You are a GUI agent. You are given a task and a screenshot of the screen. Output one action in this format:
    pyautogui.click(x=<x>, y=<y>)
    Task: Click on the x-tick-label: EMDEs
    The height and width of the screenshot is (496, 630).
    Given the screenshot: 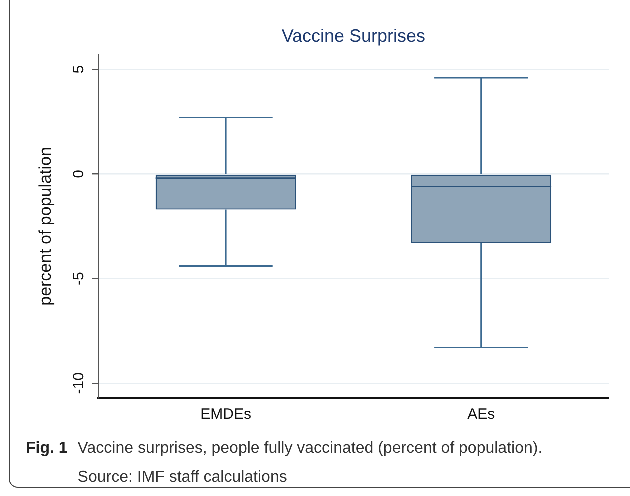 What is the action you would take?
    pyautogui.click(x=226, y=415)
    